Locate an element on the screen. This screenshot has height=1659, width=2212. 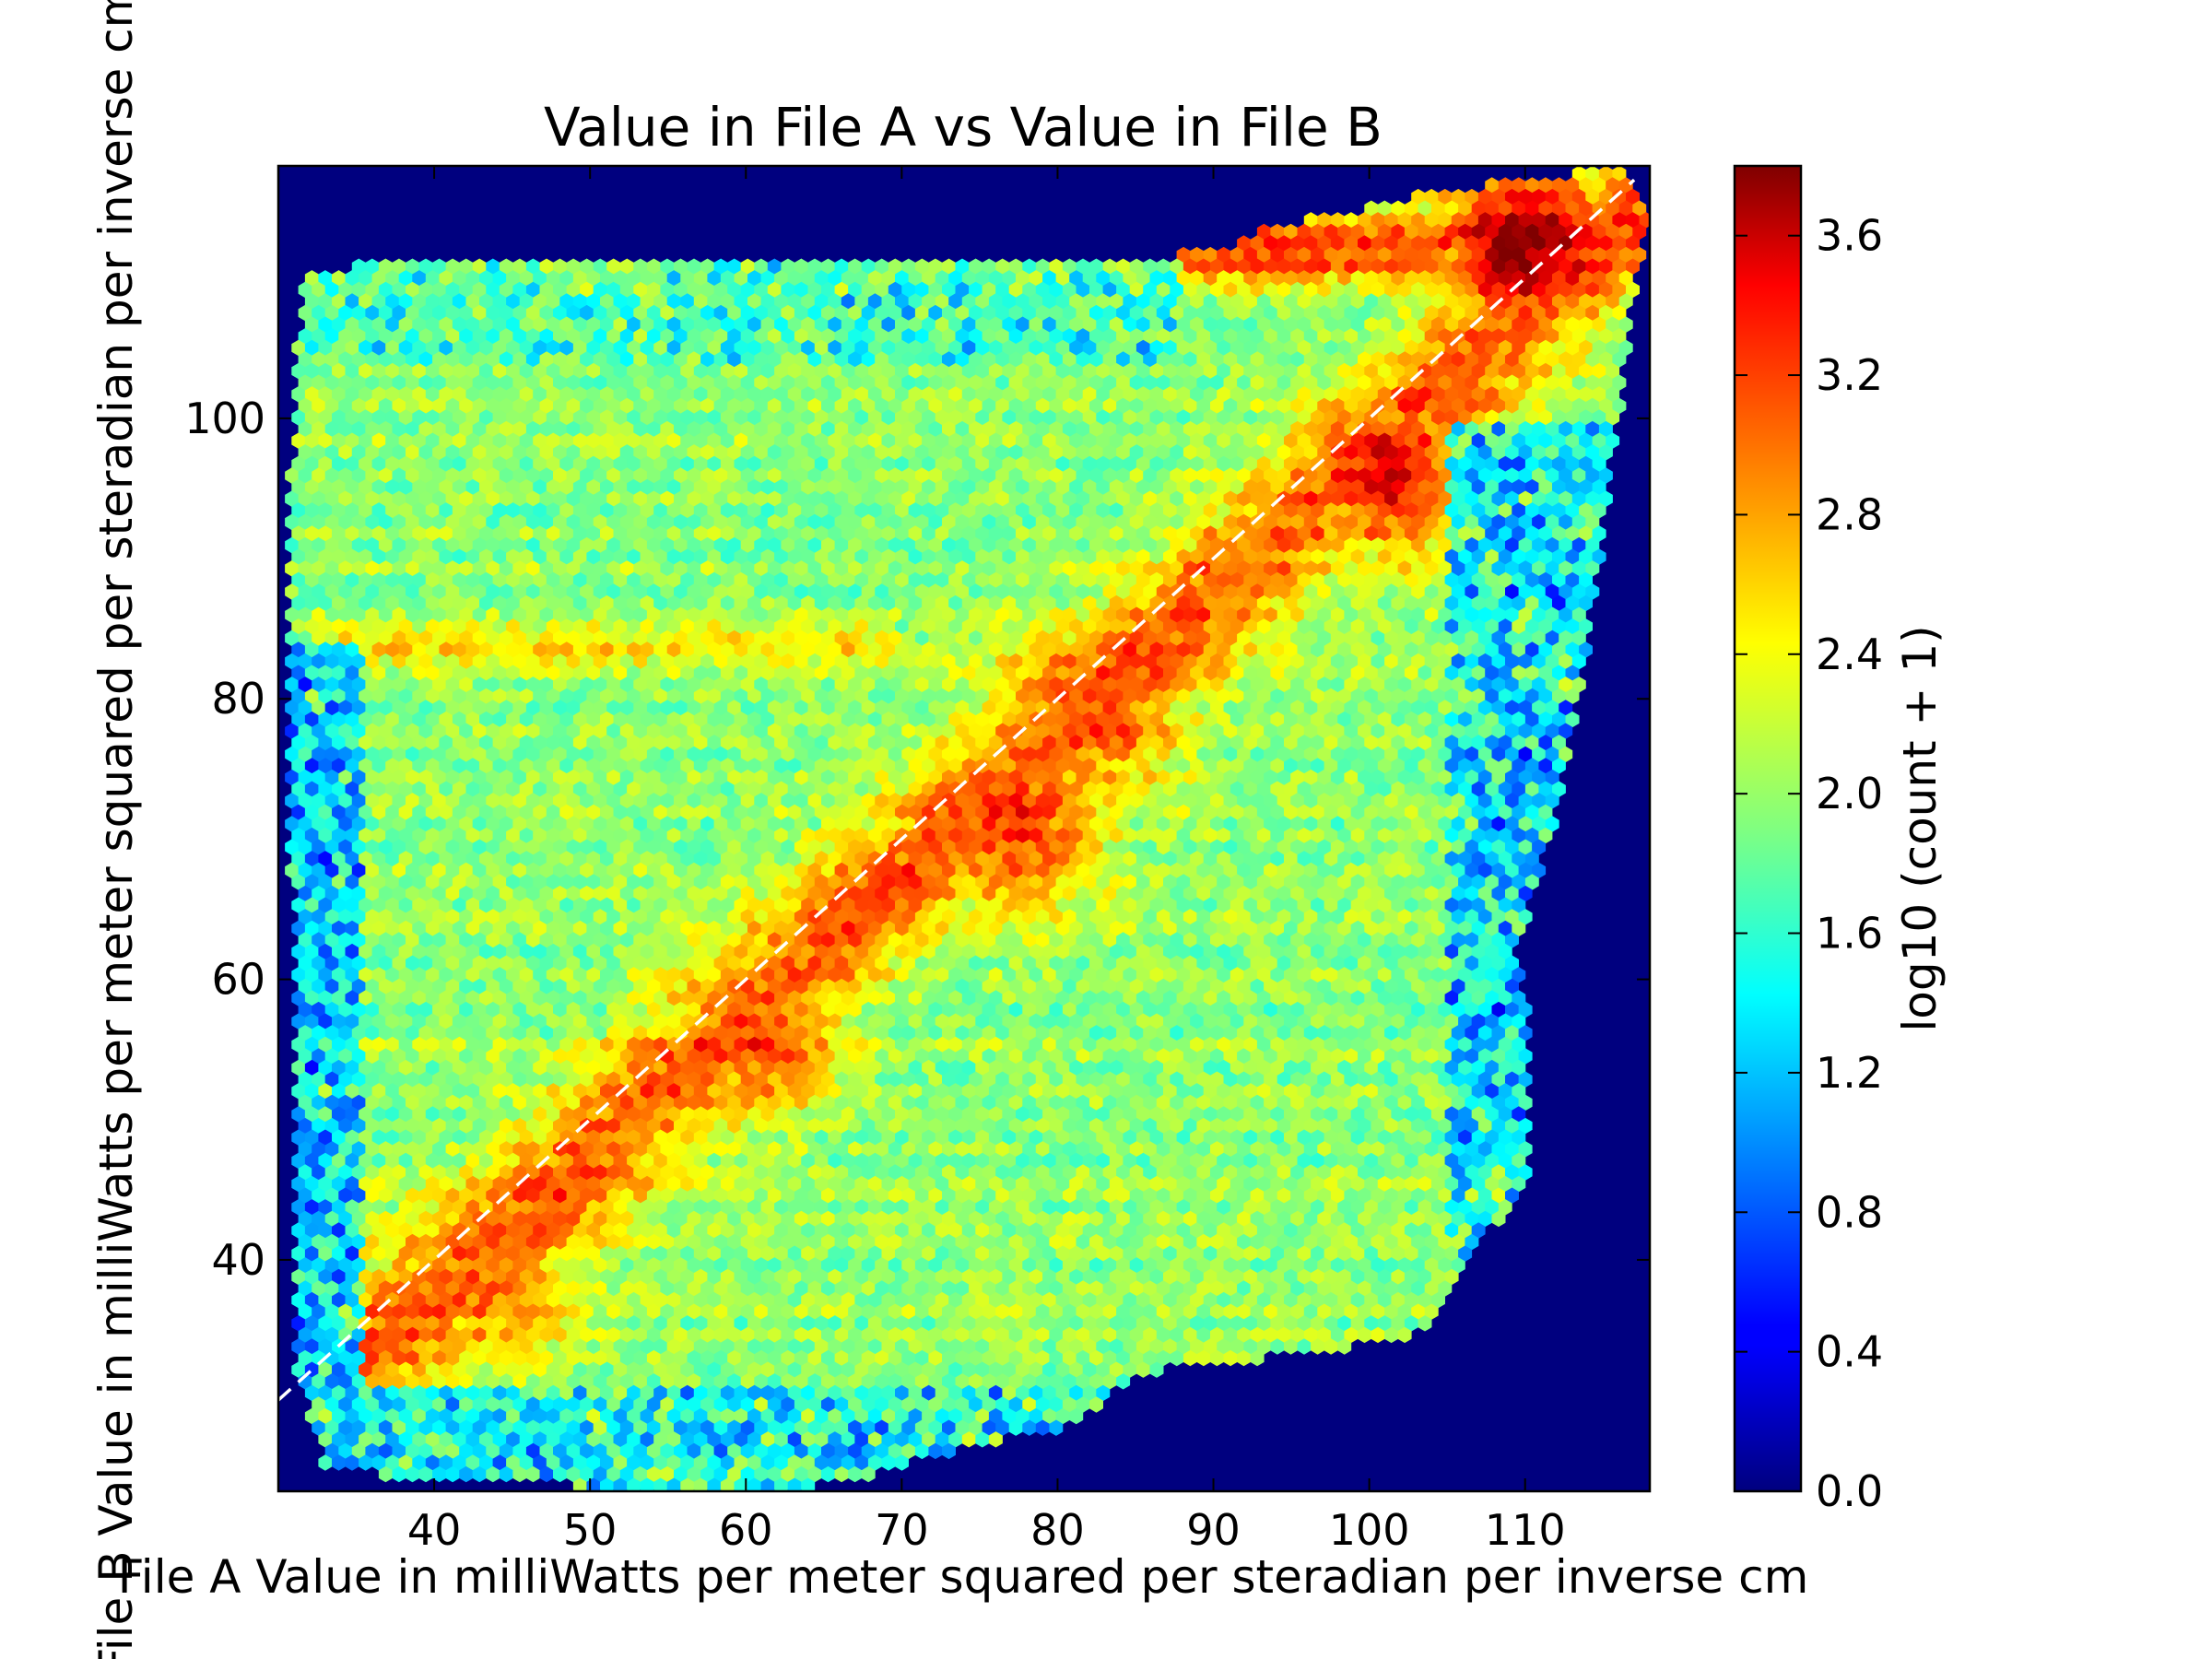
chart-title: Value in File A vs Value in File B is located at coordinates (963, 127).